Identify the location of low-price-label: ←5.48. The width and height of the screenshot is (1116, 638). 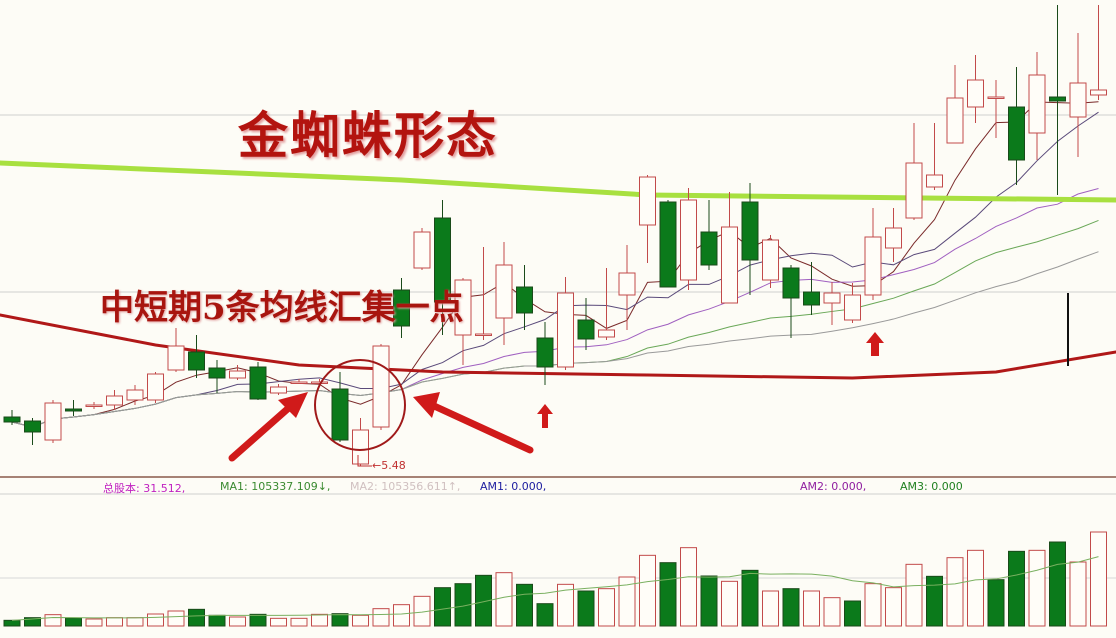
(389, 465).